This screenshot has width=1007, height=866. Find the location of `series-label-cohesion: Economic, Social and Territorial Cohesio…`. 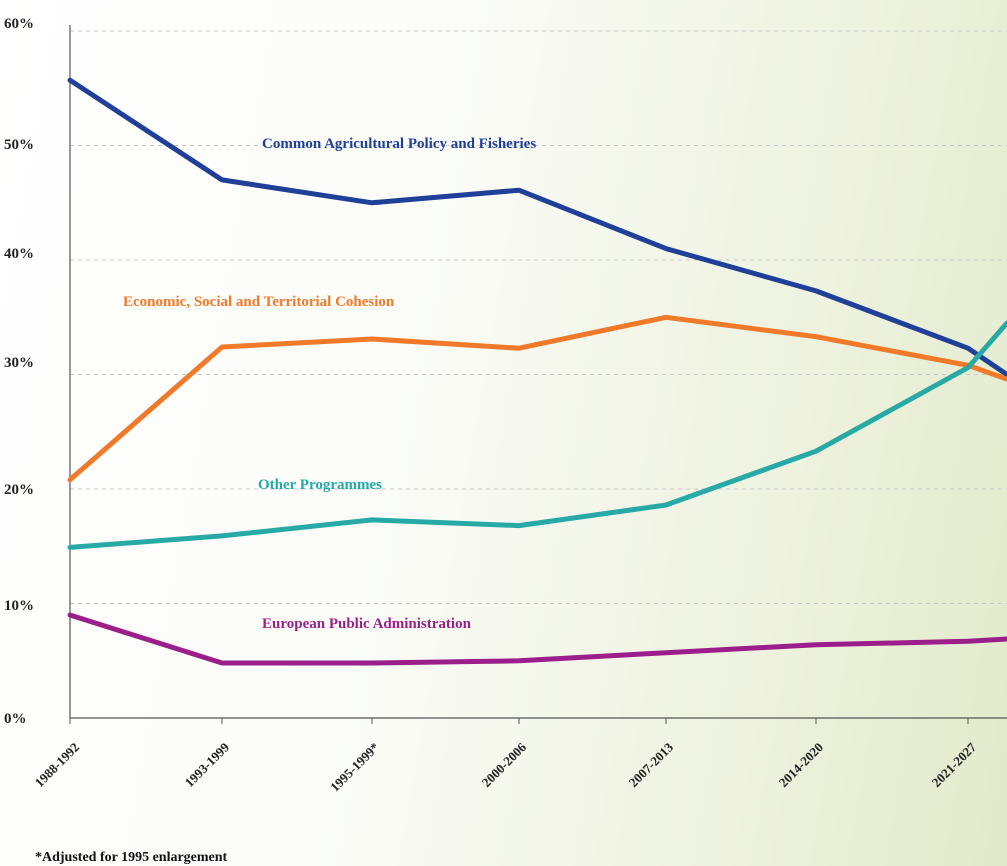

series-label-cohesion: Economic, Social and Territorial Cohesio… is located at coordinates (259, 302).